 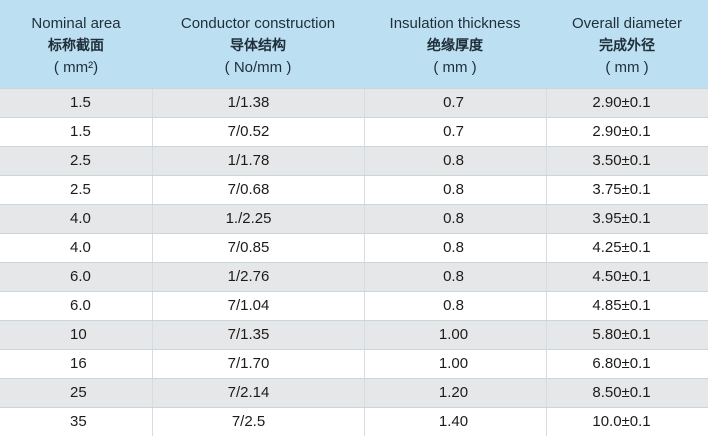 I want to click on header-nominal-area: Nominal area 标称截面 ( mm²), so click(x=76, y=44).